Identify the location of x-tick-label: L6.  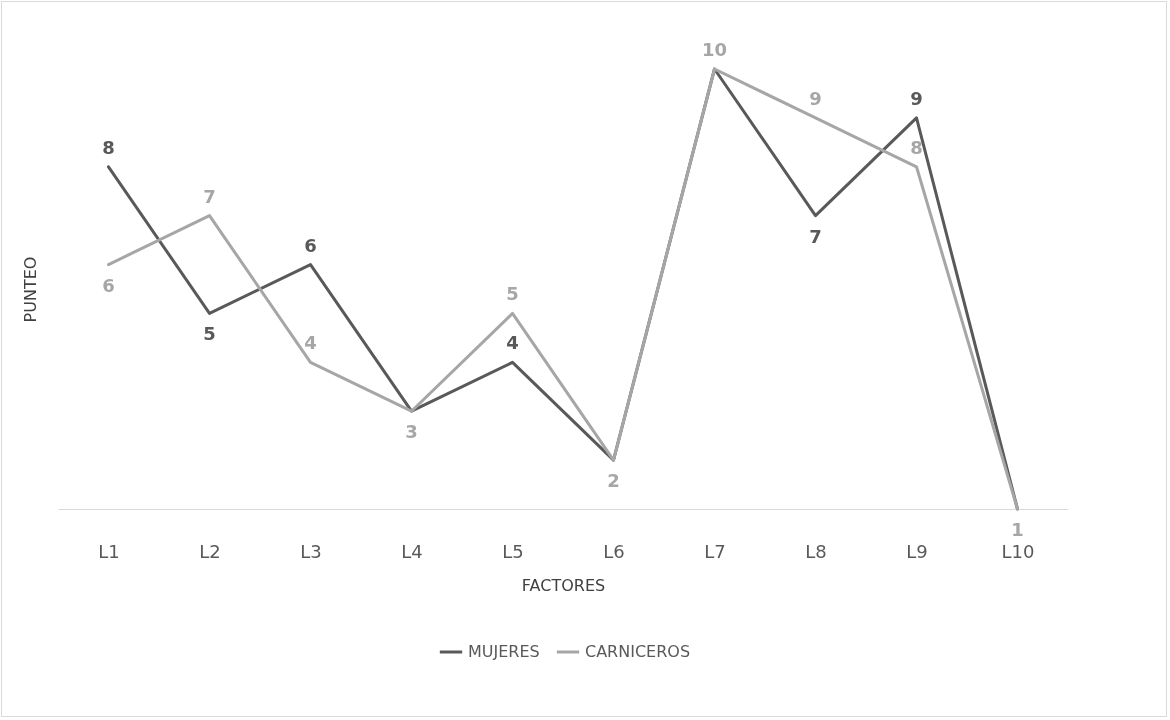
(614, 551).